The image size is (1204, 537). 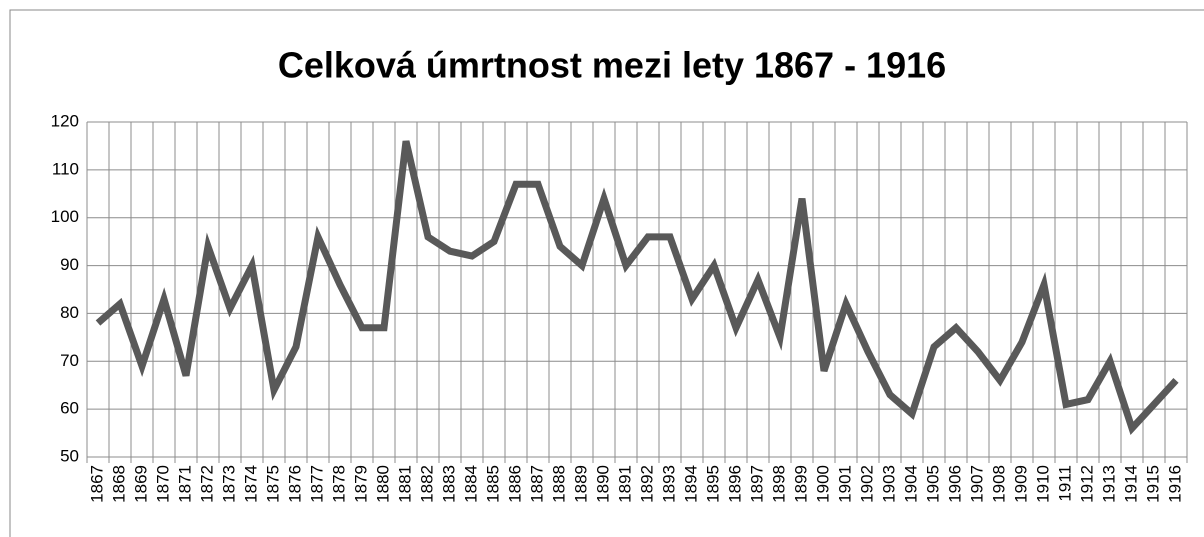 I want to click on y-tick-label: 120, so click(x=65, y=120).